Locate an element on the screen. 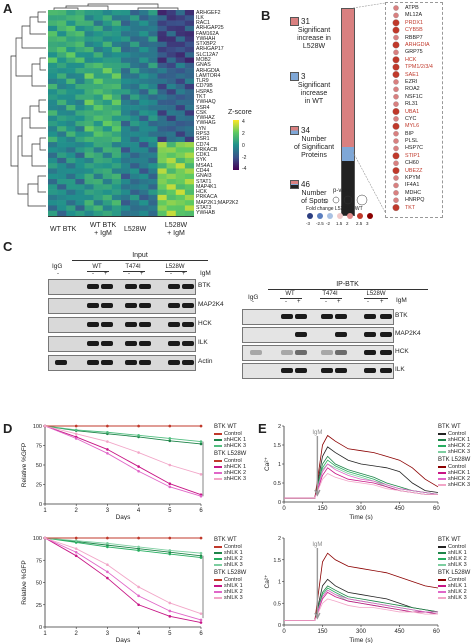  y-tick-label: 0 is located at coordinates (279, 626).